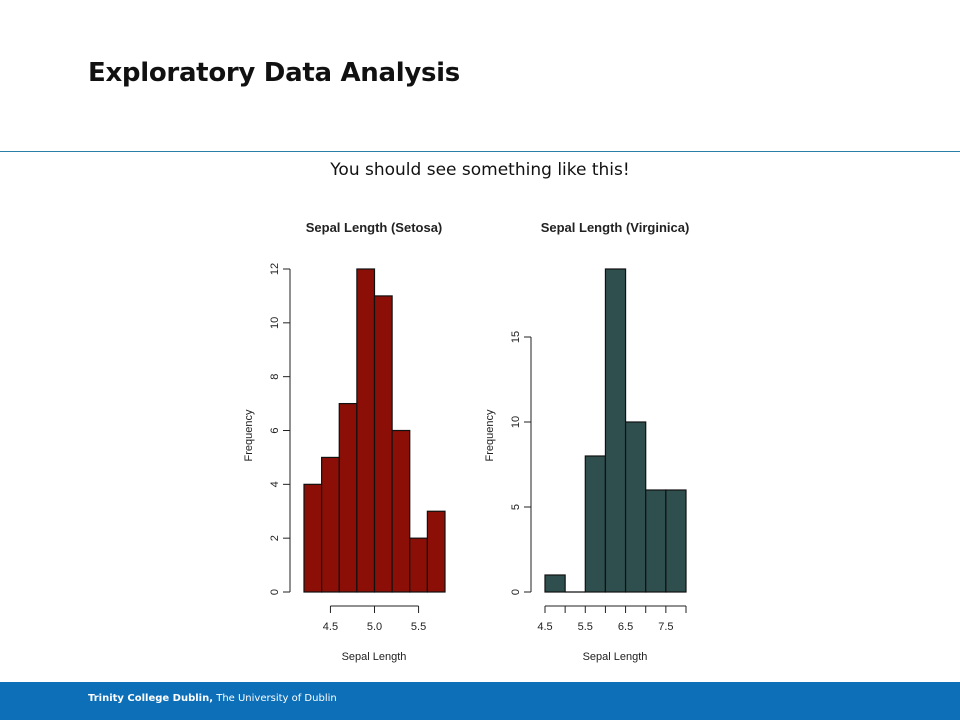 This screenshot has height=720, width=960. Describe the element at coordinates (374, 627) in the screenshot. I see `x-tick-label: 5.0` at that location.